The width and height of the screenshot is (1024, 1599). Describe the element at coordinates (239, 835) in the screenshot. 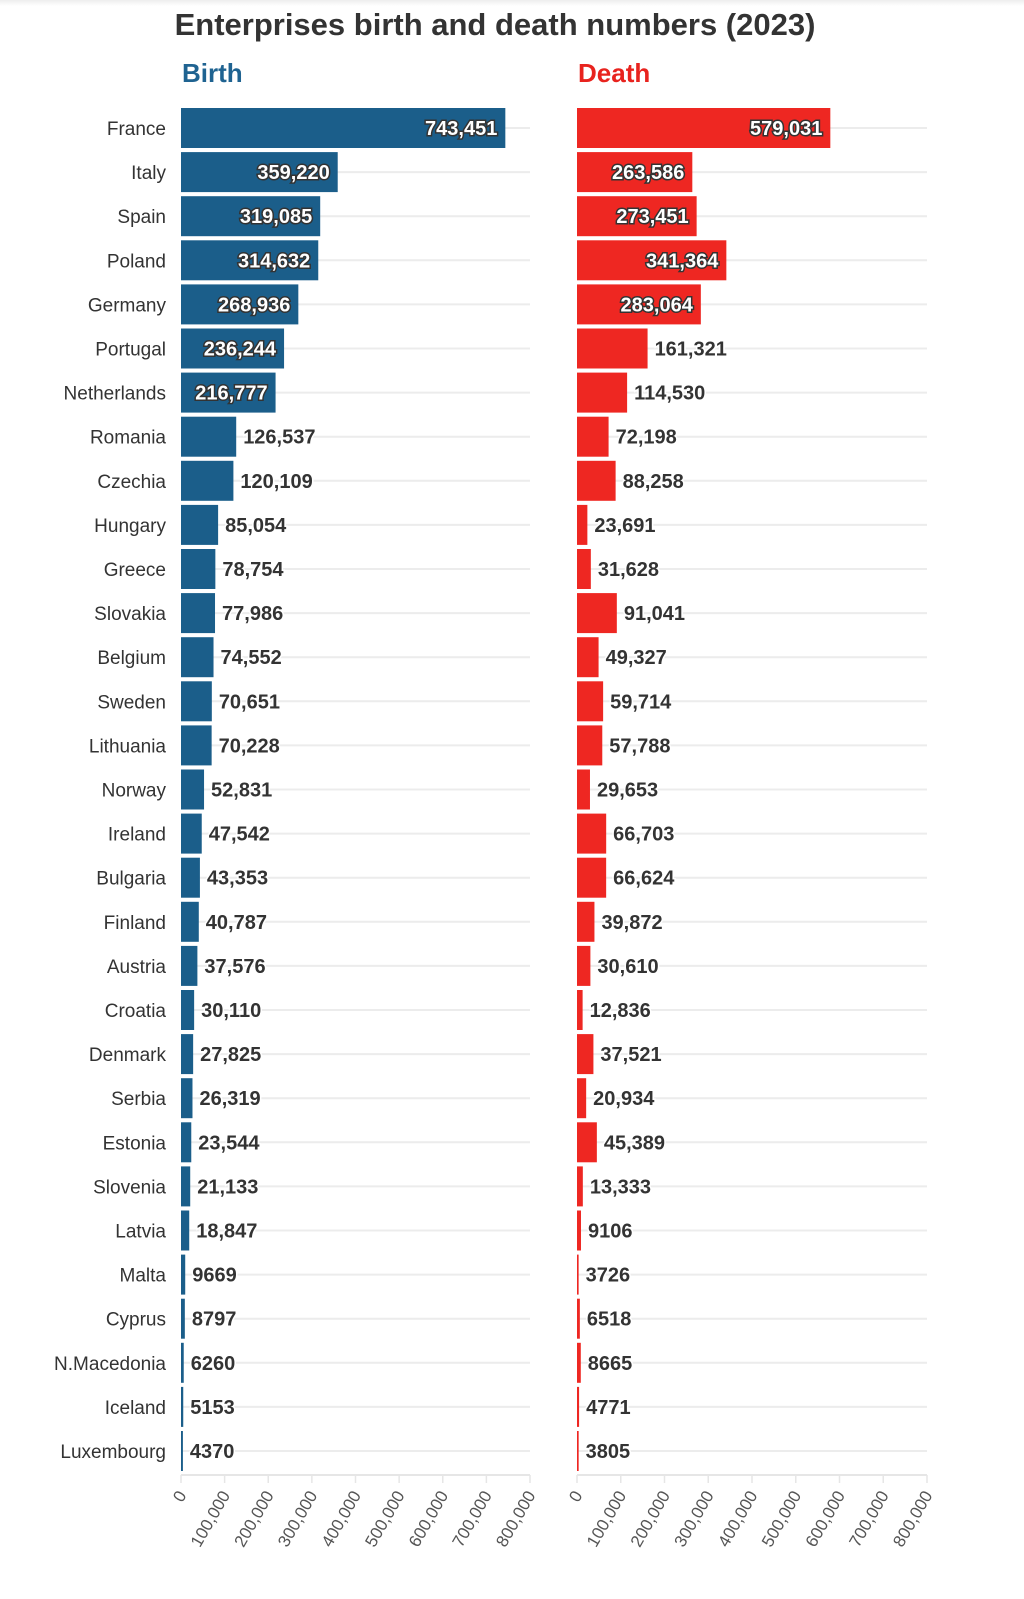

I see `data-label: 47,542` at that location.